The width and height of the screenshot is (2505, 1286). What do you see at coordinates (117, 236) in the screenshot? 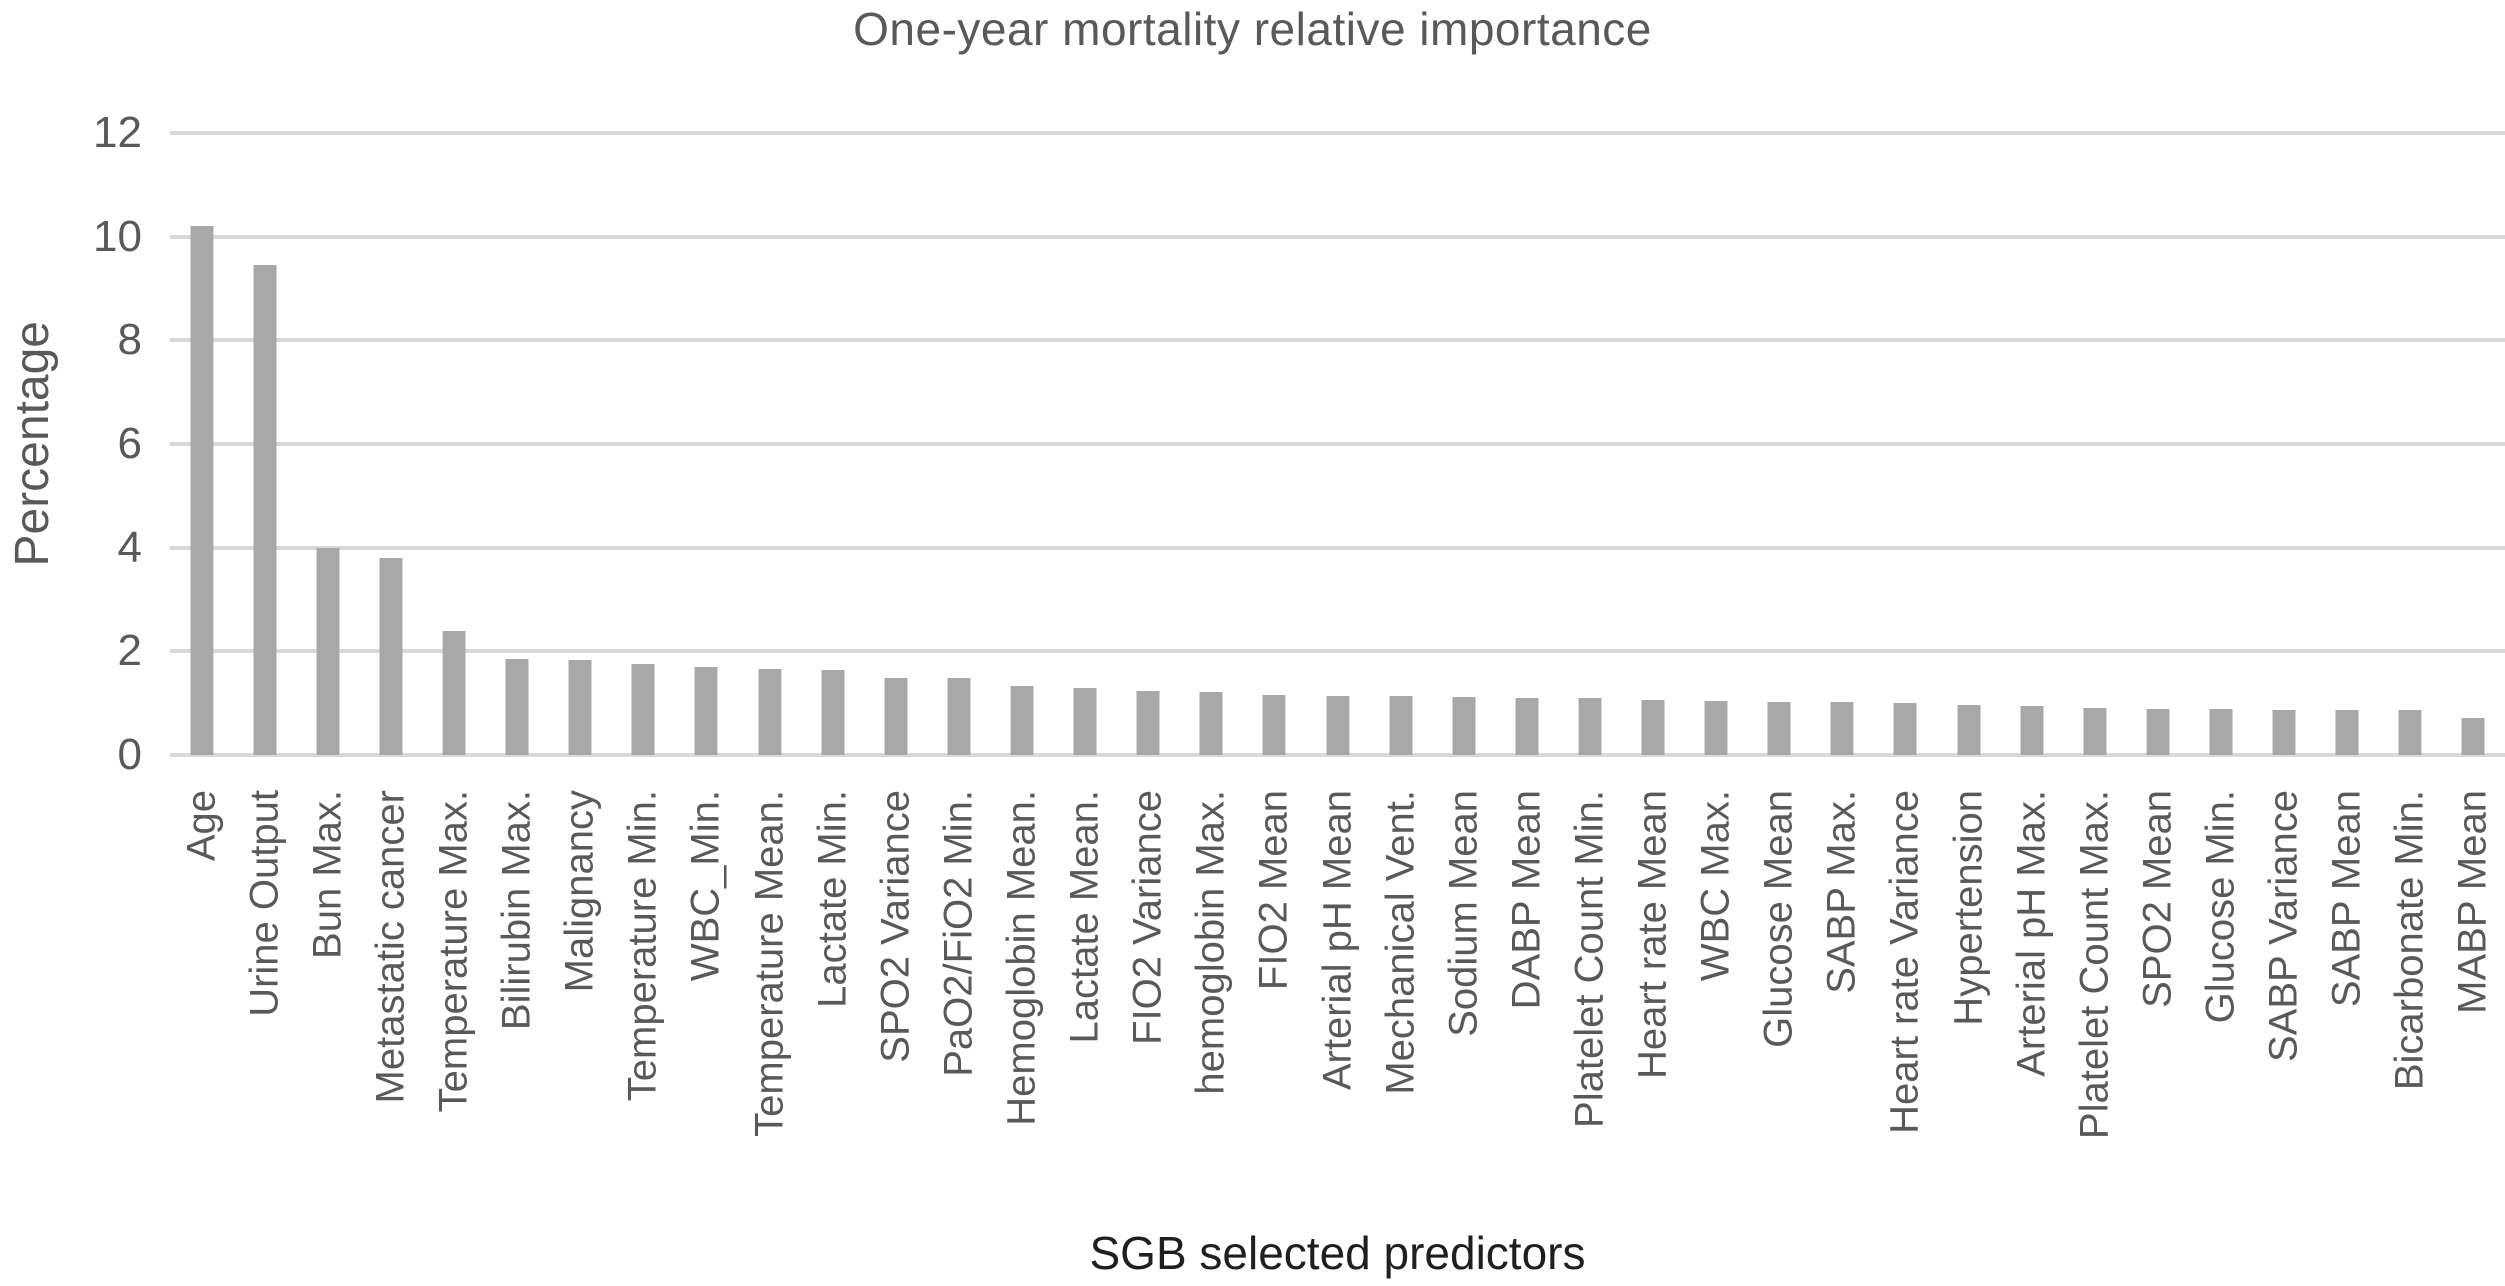
I see `y-tick-label: 10` at bounding box center [117, 236].